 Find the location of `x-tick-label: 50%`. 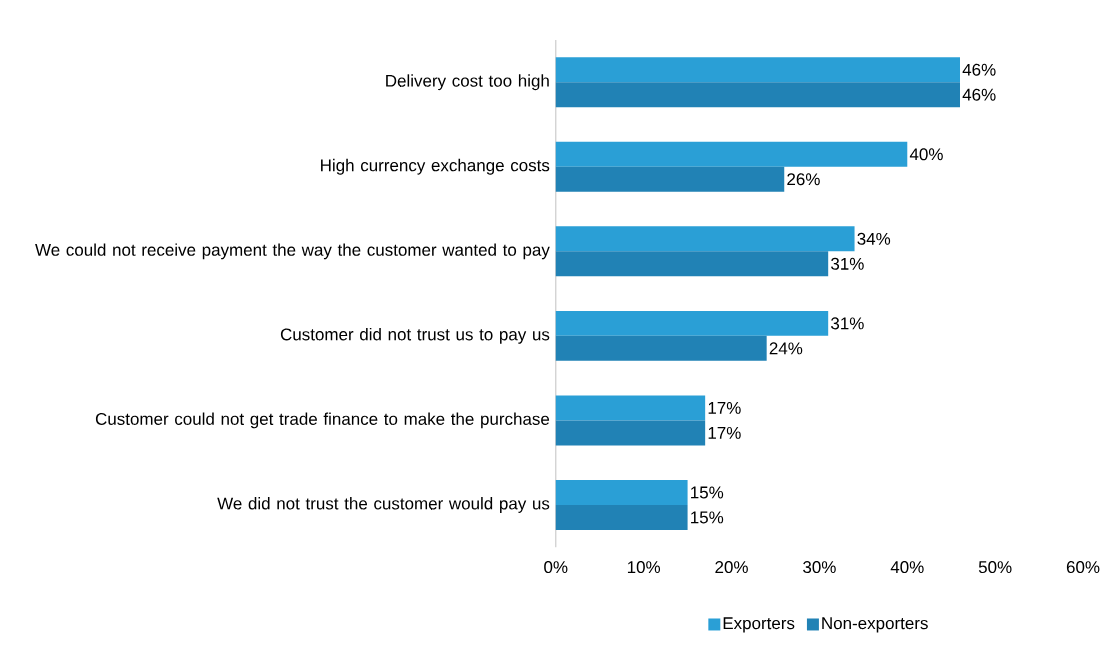

x-tick-label: 50% is located at coordinates (995, 567).